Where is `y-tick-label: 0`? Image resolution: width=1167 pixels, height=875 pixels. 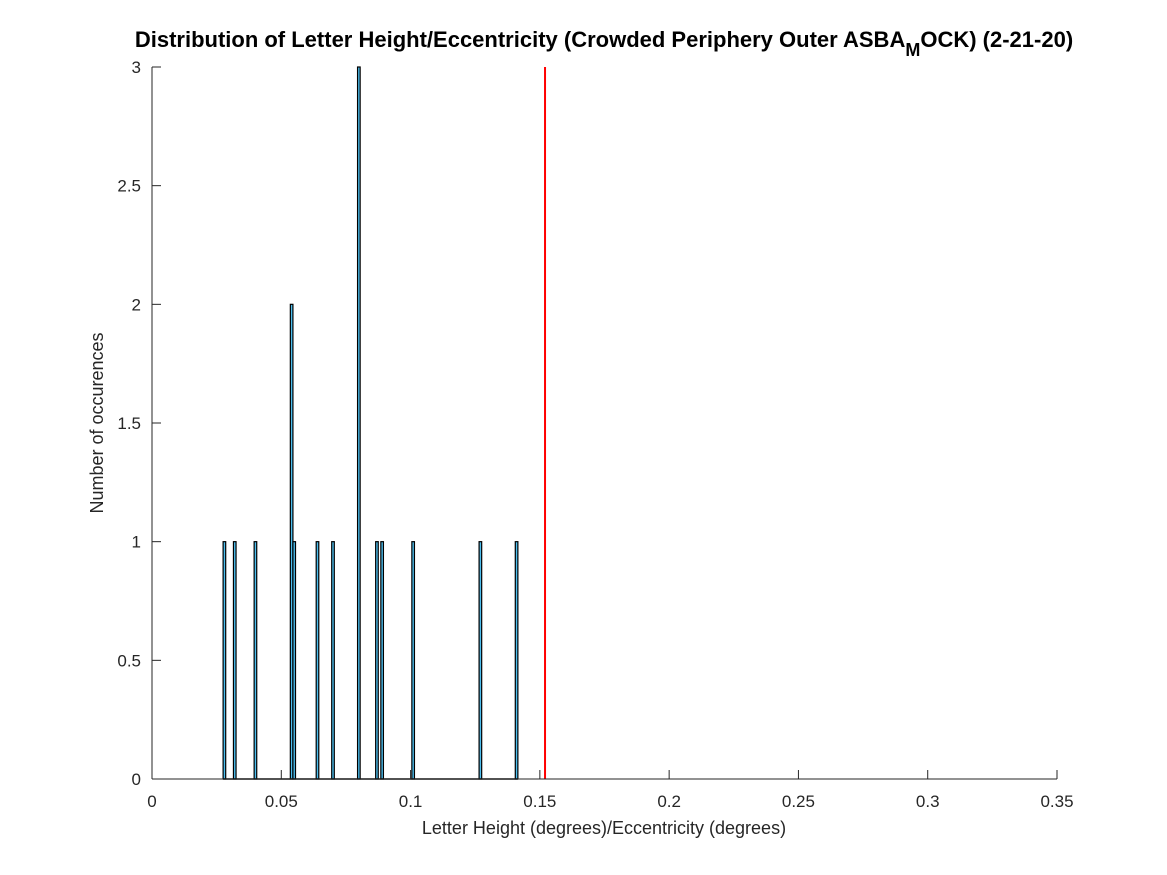
y-tick-label: 0 is located at coordinates (136, 779).